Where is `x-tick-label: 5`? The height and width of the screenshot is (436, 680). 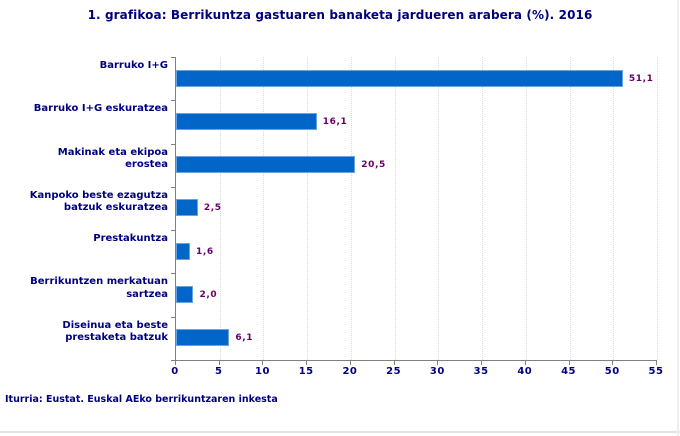 x-tick-label: 5 is located at coordinates (218, 371).